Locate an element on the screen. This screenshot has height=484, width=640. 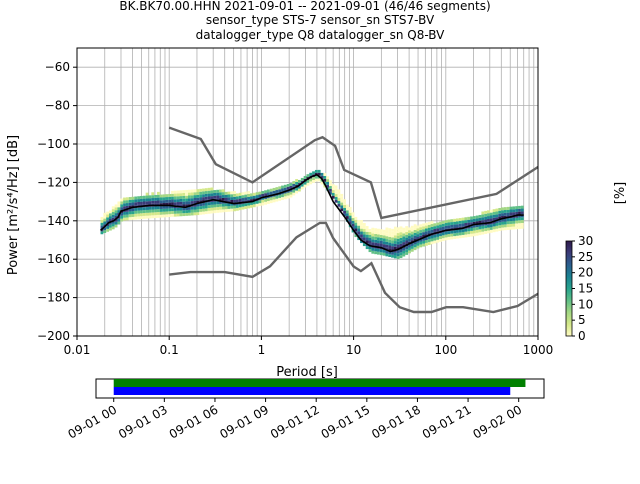
colorbar-tick-label: 0 is located at coordinates (582, 336).